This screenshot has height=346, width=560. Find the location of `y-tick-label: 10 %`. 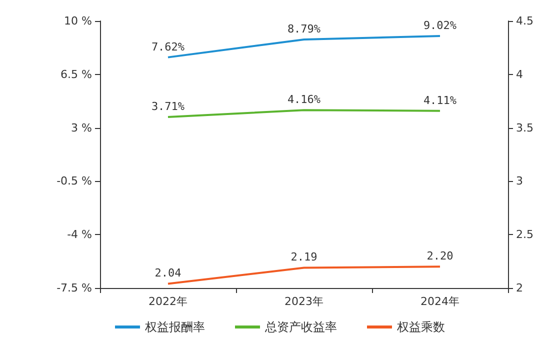

y-tick-label: 10 % is located at coordinates (78, 21).